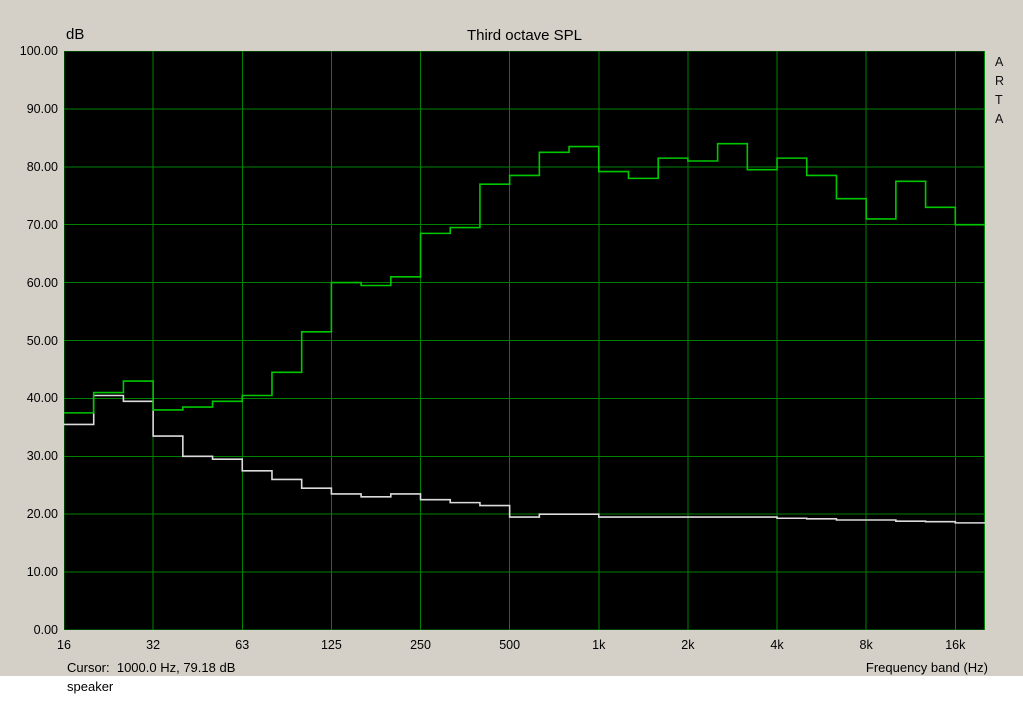  What do you see at coordinates (42, 108) in the screenshot?
I see `y-tick-label: 90.00` at bounding box center [42, 108].